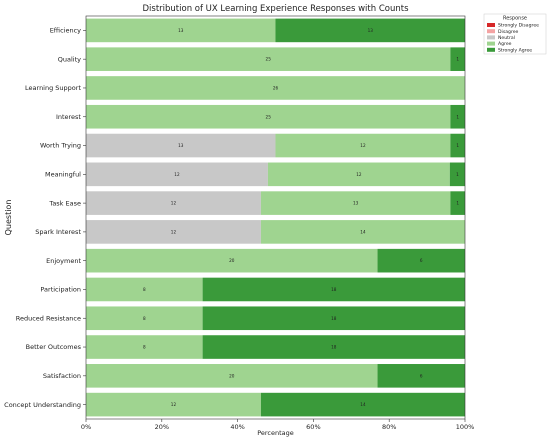 This screenshot has width=550, height=441. Describe the element at coordinates (62, 376) in the screenshot. I see `category-label: Satisfaction` at that location.